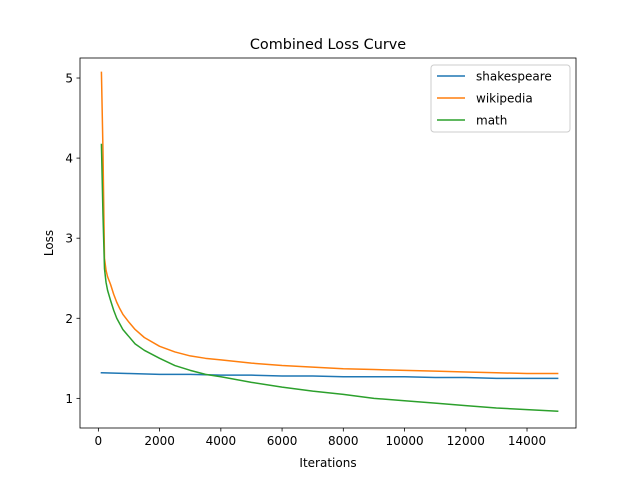  Describe the element at coordinates (328, 45) in the screenshot. I see `chart-title: Combined Loss Curve` at that location.